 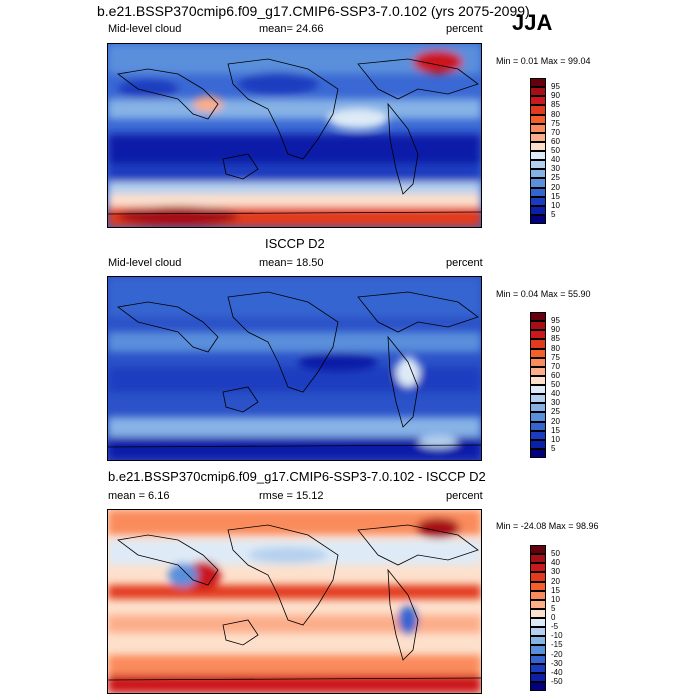 What do you see at coordinates (543, 294) in the screenshot?
I see `panel2-minmax: Min = 0.04 Max = 55.90` at bounding box center [543, 294].